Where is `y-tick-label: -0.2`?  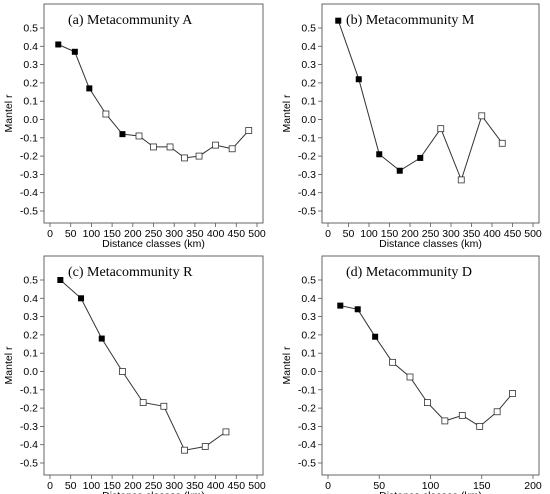
y-tick-label: -0.2 is located at coordinates (29, 409).